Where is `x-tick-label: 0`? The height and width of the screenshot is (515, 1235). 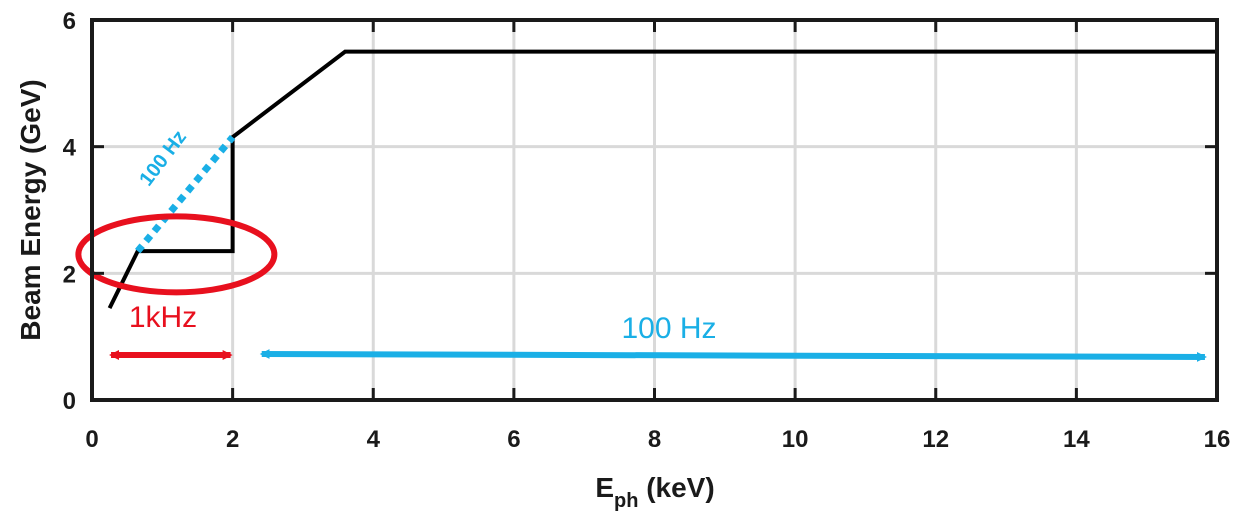
x-tick-label: 0 is located at coordinates (91, 439).